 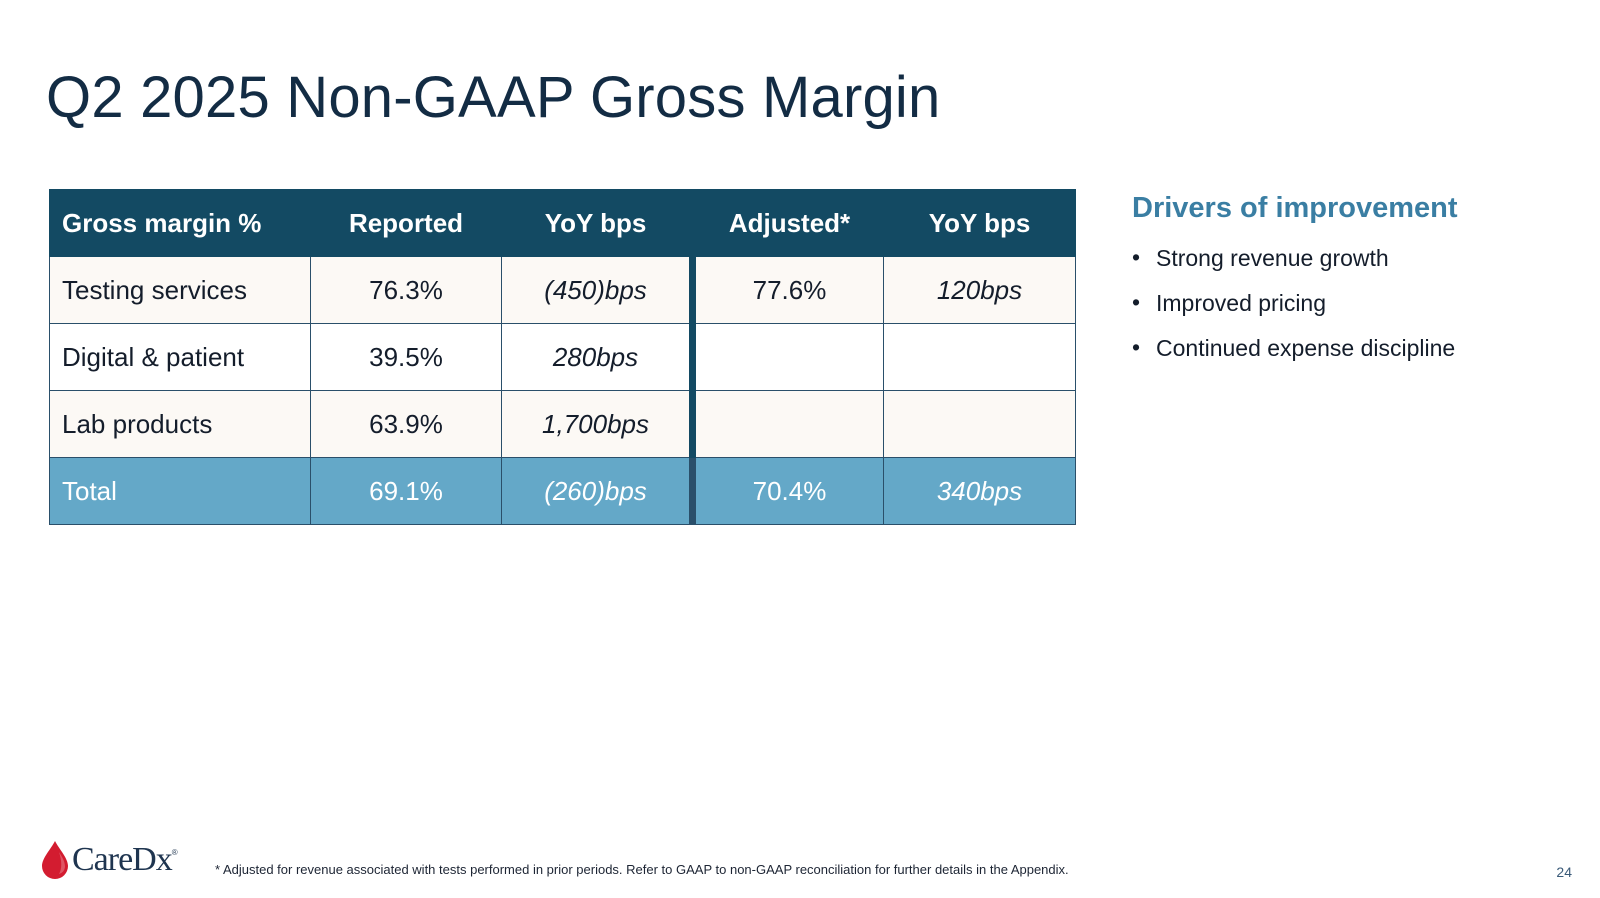 I want to click on row-label: Digital & patient, so click(x=180, y=357).